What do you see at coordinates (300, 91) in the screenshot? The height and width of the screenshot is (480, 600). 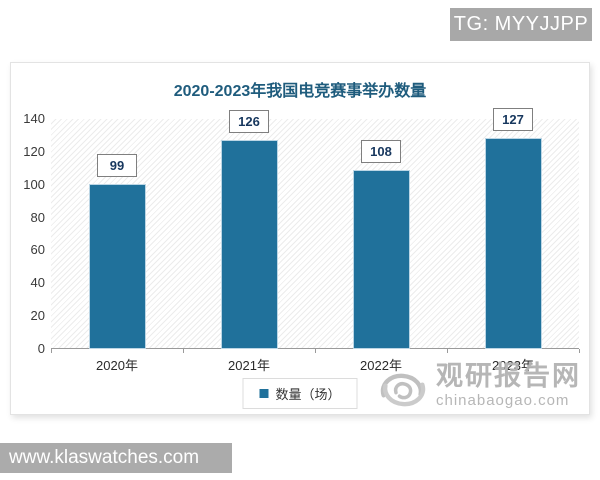 I see `chart-title: 2020-2023年我国电竞赛事举办数量` at bounding box center [300, 91].